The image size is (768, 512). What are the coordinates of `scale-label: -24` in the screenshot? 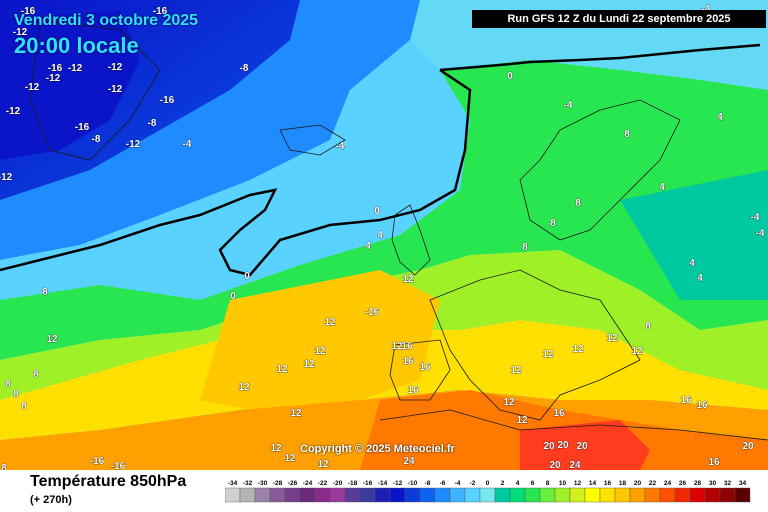 It's located at (308, 483).